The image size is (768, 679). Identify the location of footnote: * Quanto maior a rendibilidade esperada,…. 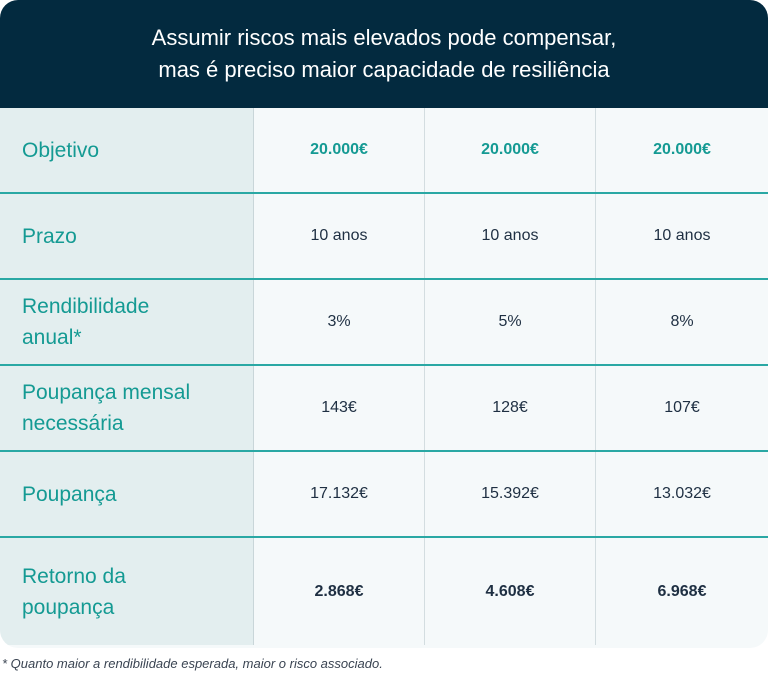
(192, 663).